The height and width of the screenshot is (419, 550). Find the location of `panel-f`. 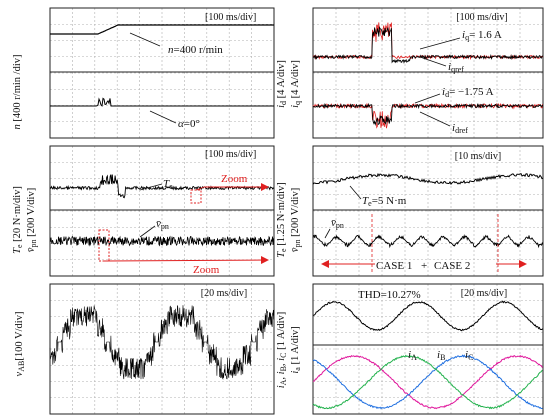

panel-f is located at coordinates (428, 349).